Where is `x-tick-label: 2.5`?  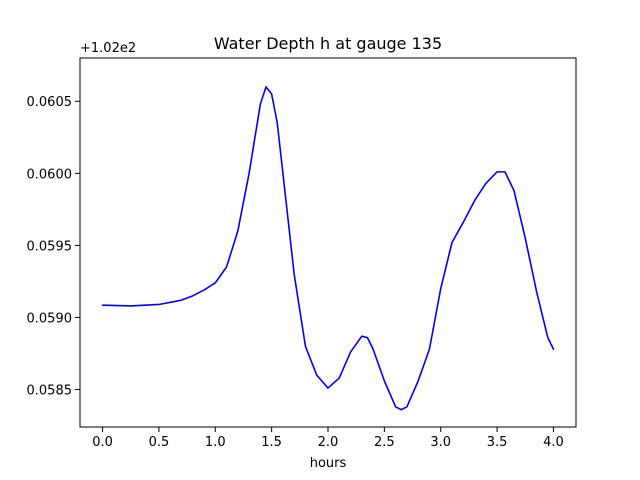
x-tick-label: 2.5 is located at coordinates (384, 442).